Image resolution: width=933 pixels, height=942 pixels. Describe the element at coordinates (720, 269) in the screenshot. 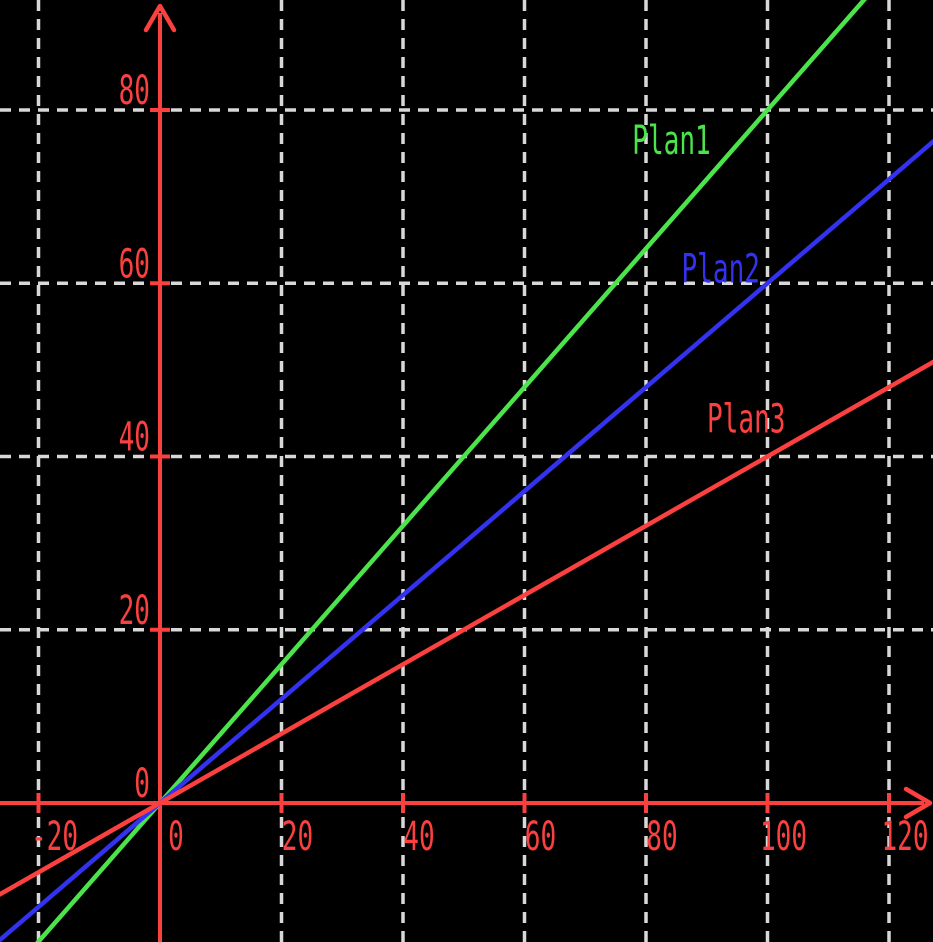

I see `series-label-plan2: Plan2` at that location.